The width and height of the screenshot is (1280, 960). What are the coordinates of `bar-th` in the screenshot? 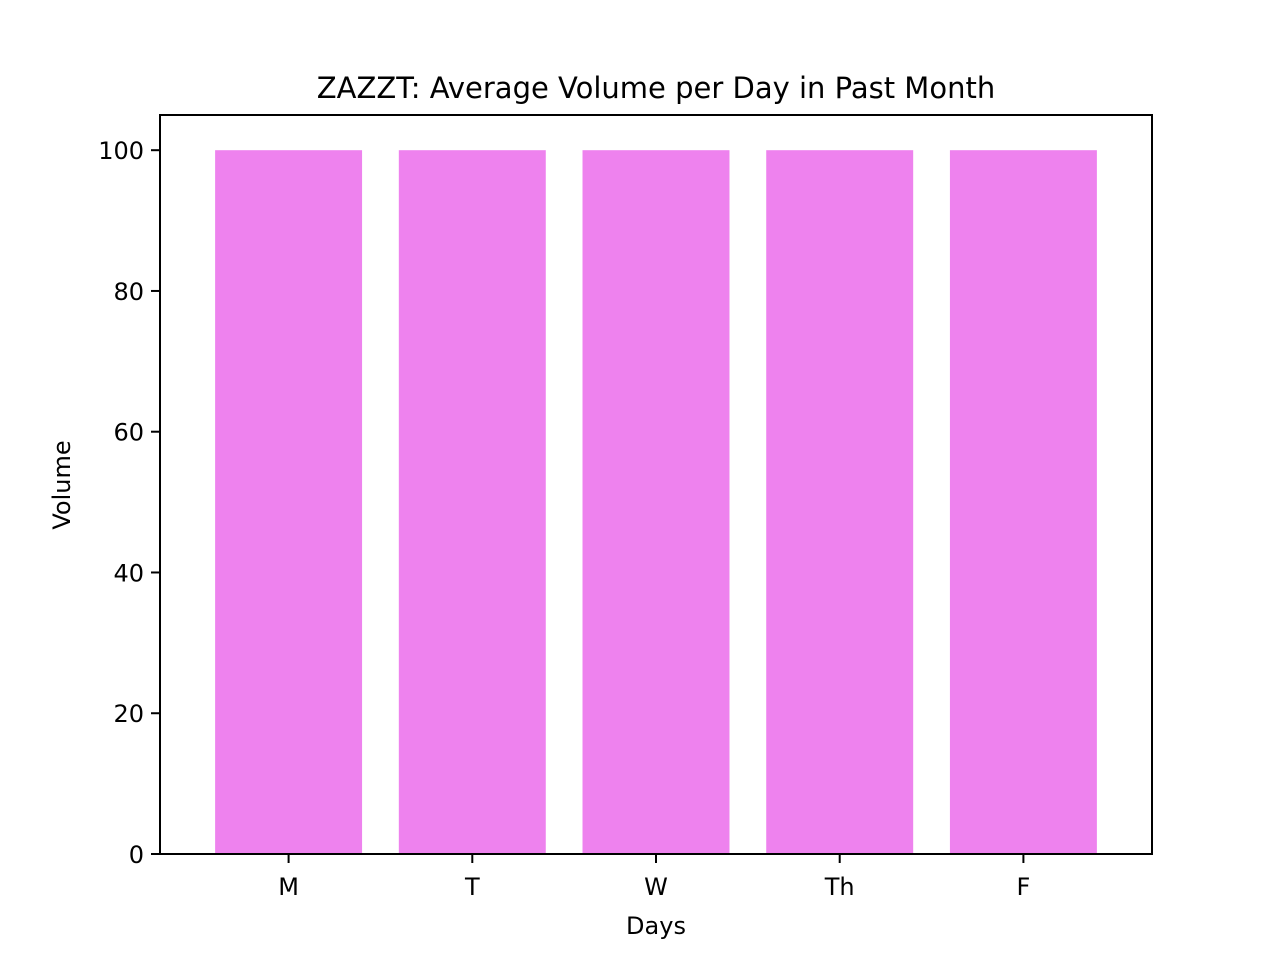 It's located at (840, 502).